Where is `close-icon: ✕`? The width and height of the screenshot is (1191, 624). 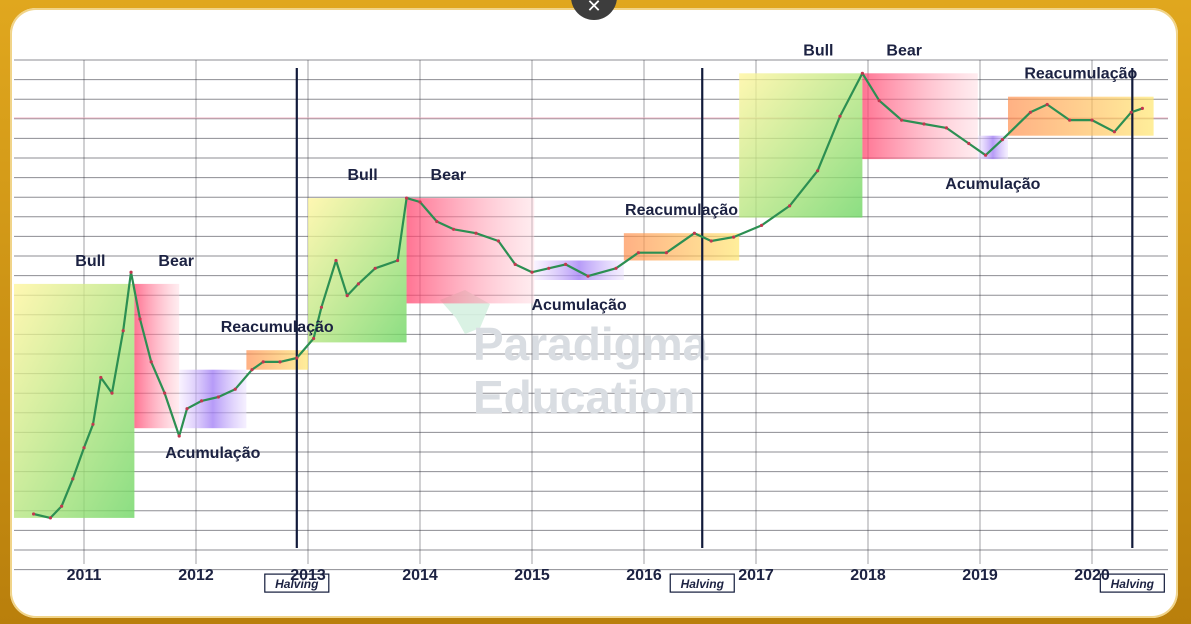
close-icon: ✕ is located at coordinates (594, 8).